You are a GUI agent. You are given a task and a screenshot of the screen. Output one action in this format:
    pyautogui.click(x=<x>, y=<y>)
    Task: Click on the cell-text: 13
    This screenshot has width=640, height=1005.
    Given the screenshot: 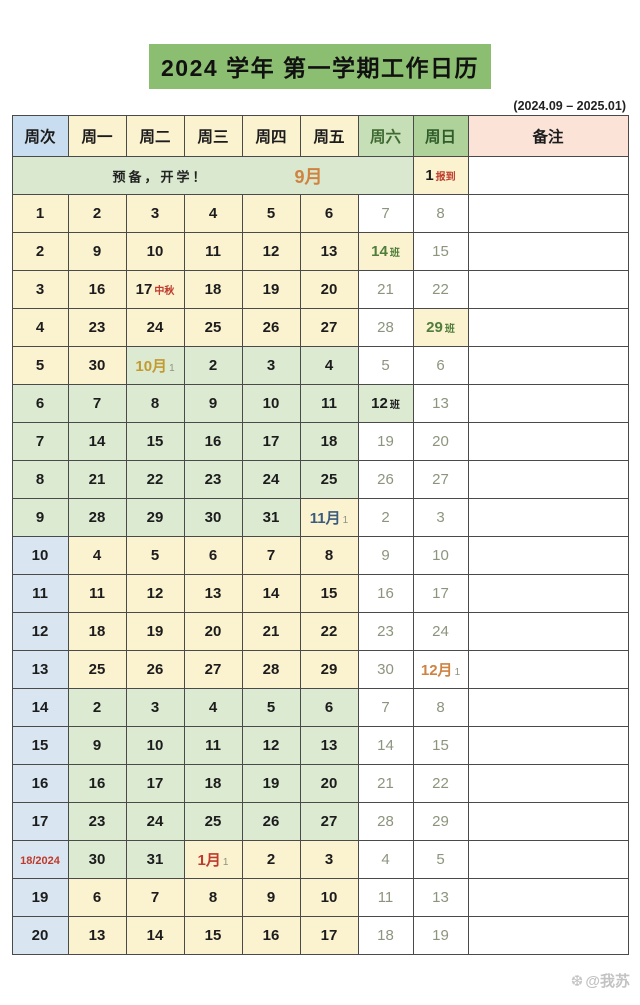 What is the action you would take?
    pyautogui.click(x=97, y=935)
    